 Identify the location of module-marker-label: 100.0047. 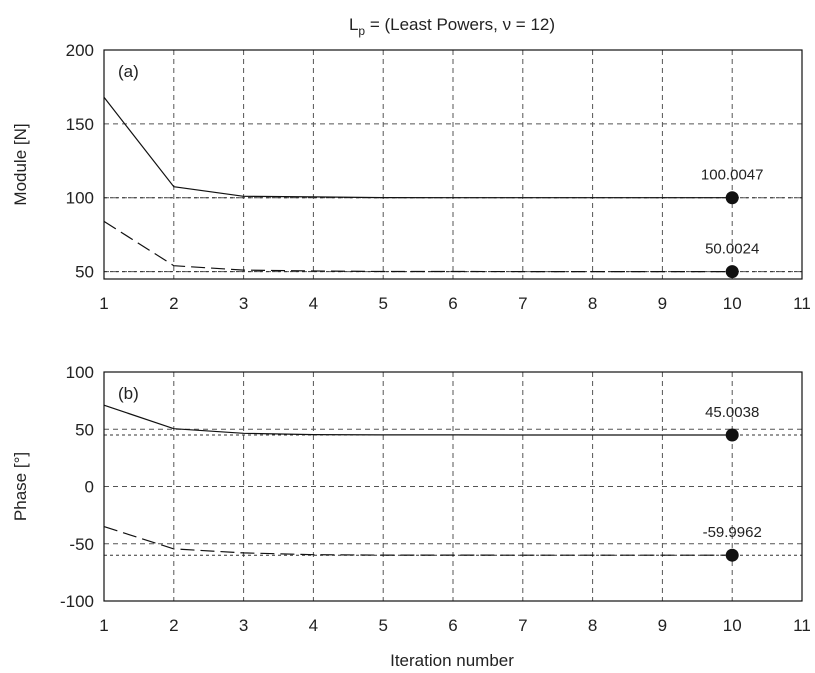
(732, 175).